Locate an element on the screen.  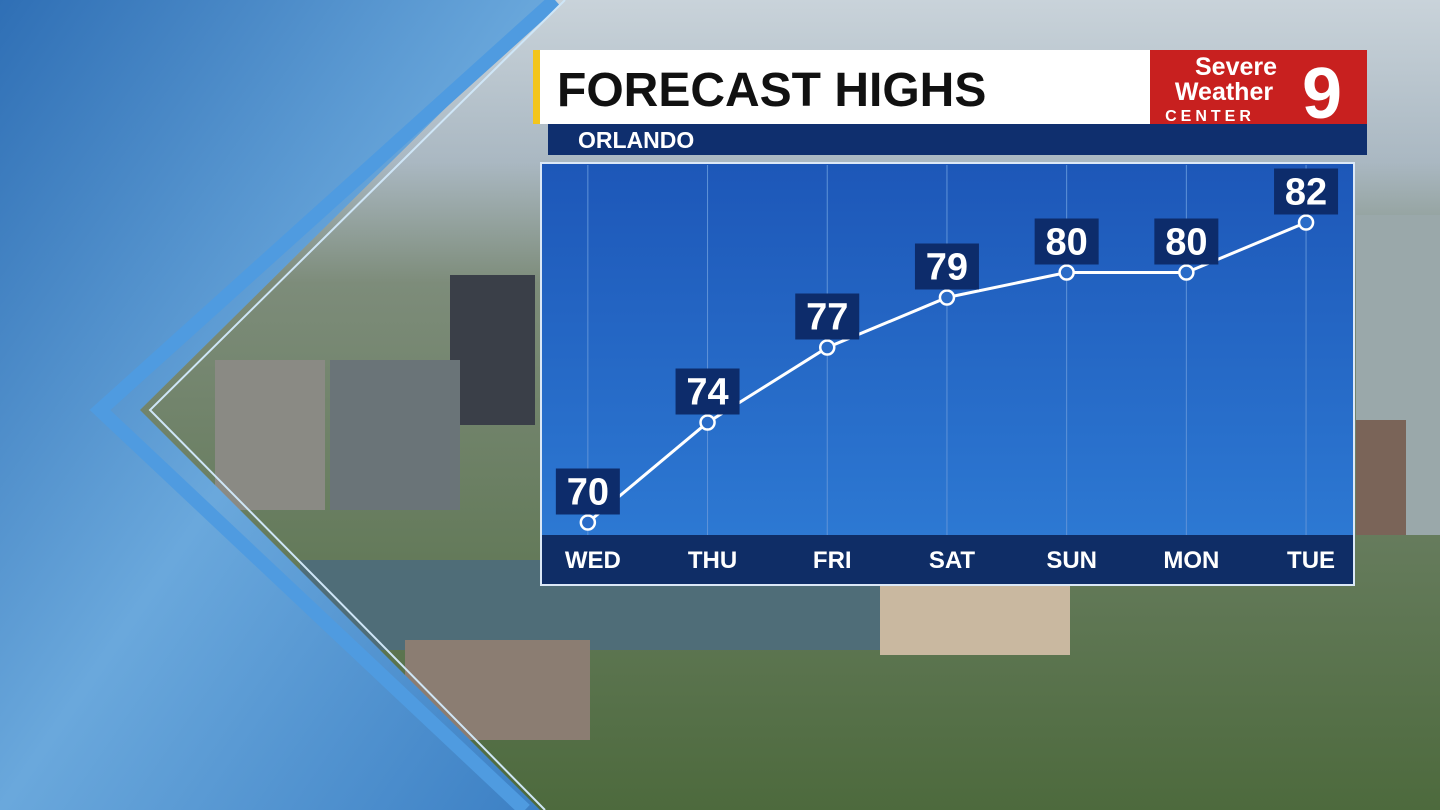
x-tick-label: SUN is located at coordinates (1071, 560).